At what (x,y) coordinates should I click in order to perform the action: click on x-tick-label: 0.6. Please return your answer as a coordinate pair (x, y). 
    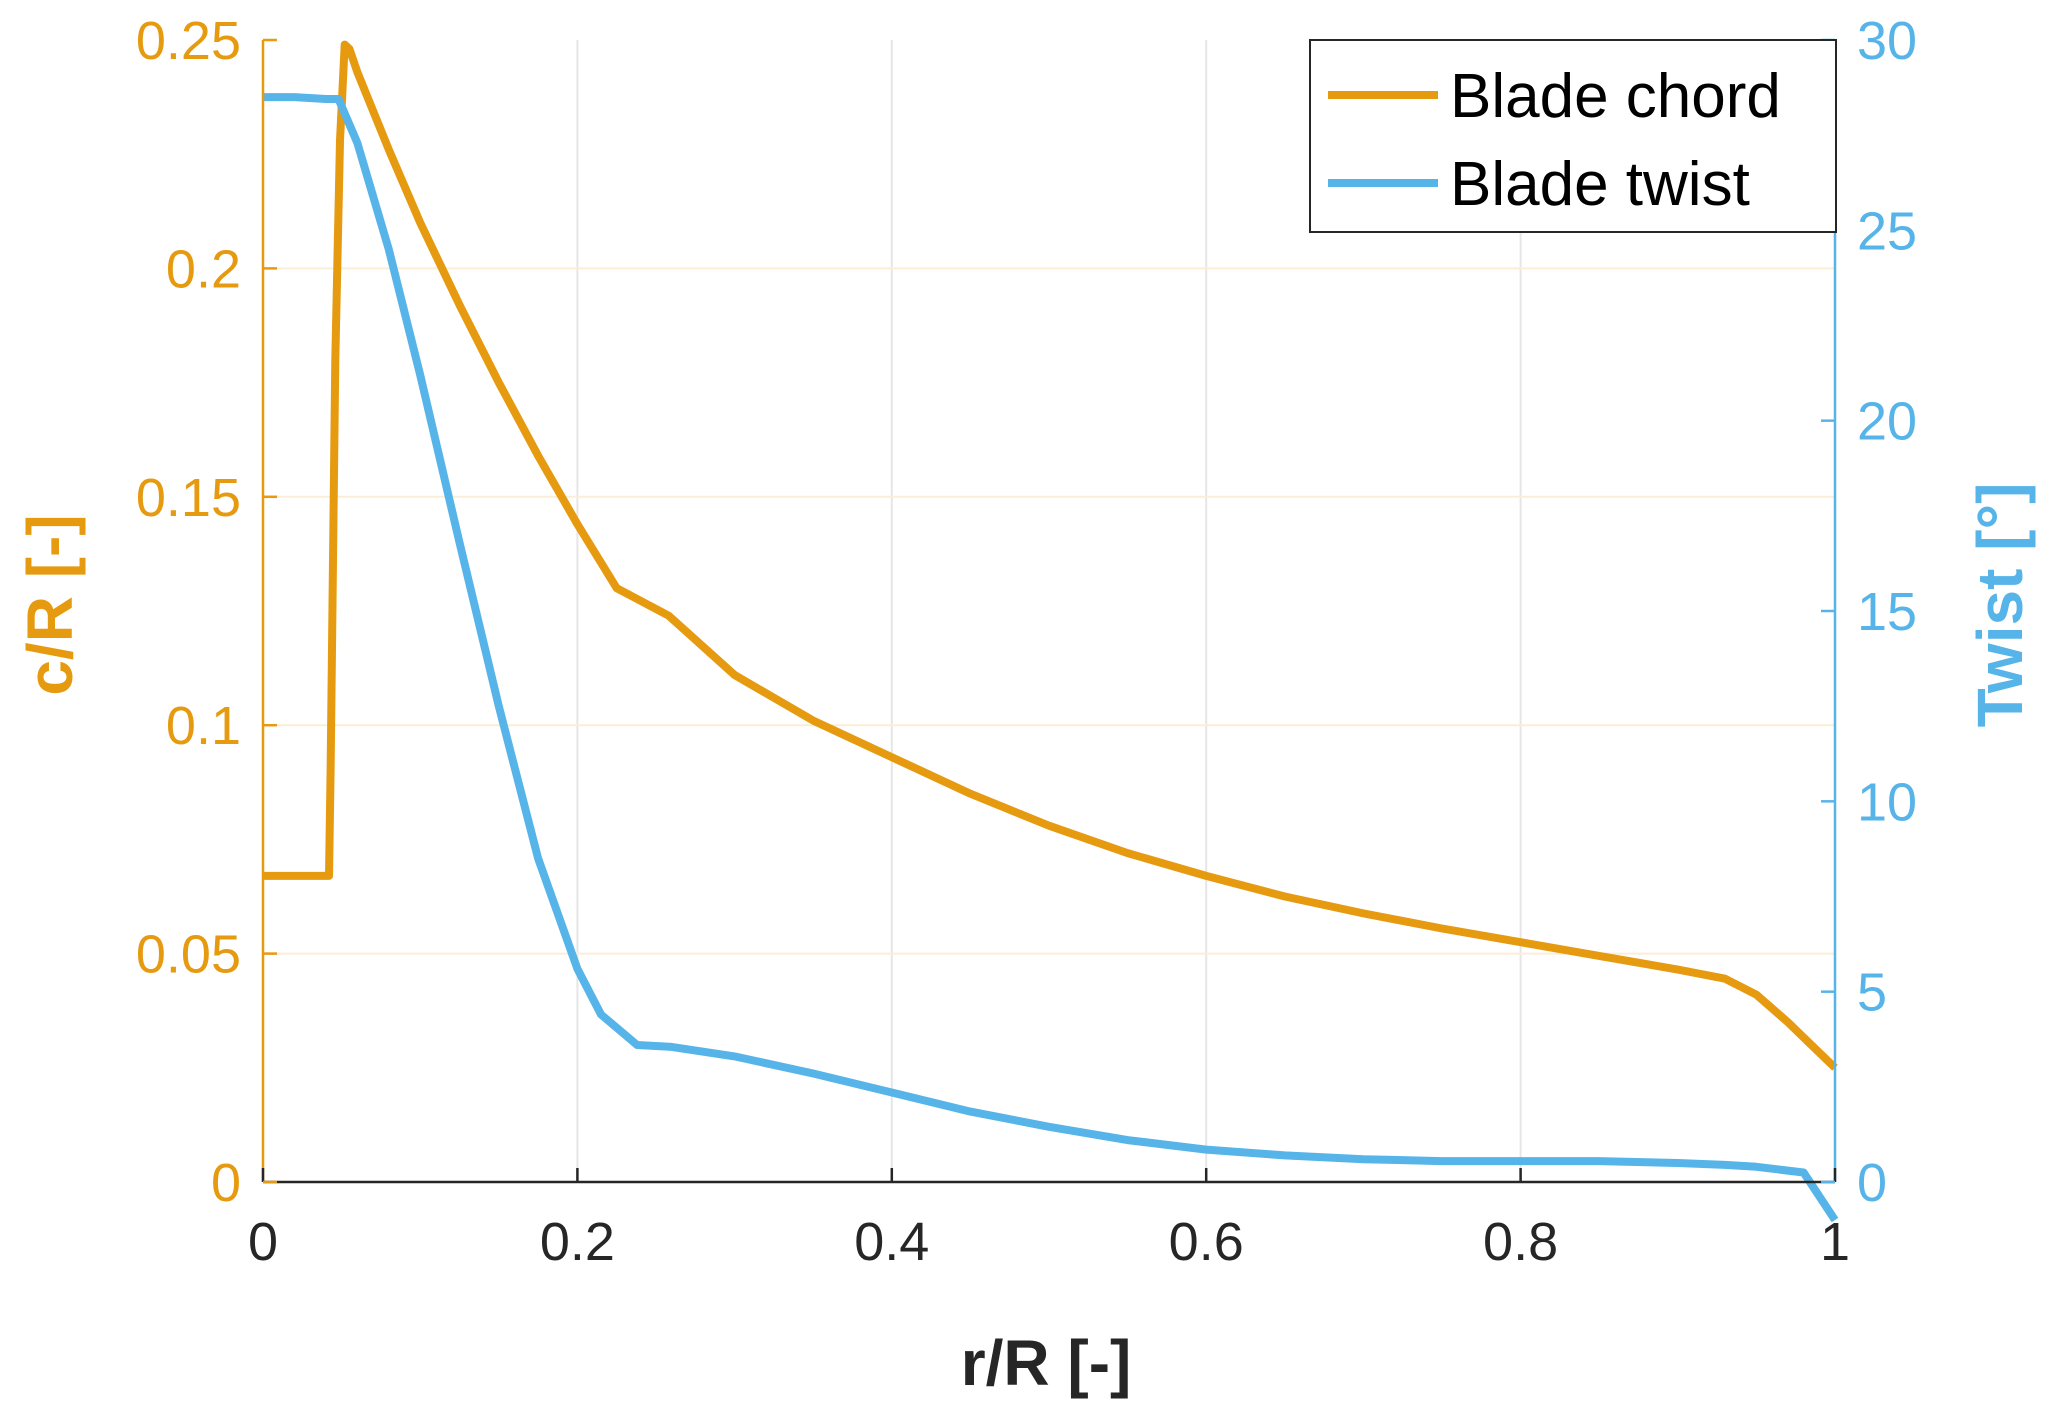
    Looking at the image, I should click on (1206, 1242).